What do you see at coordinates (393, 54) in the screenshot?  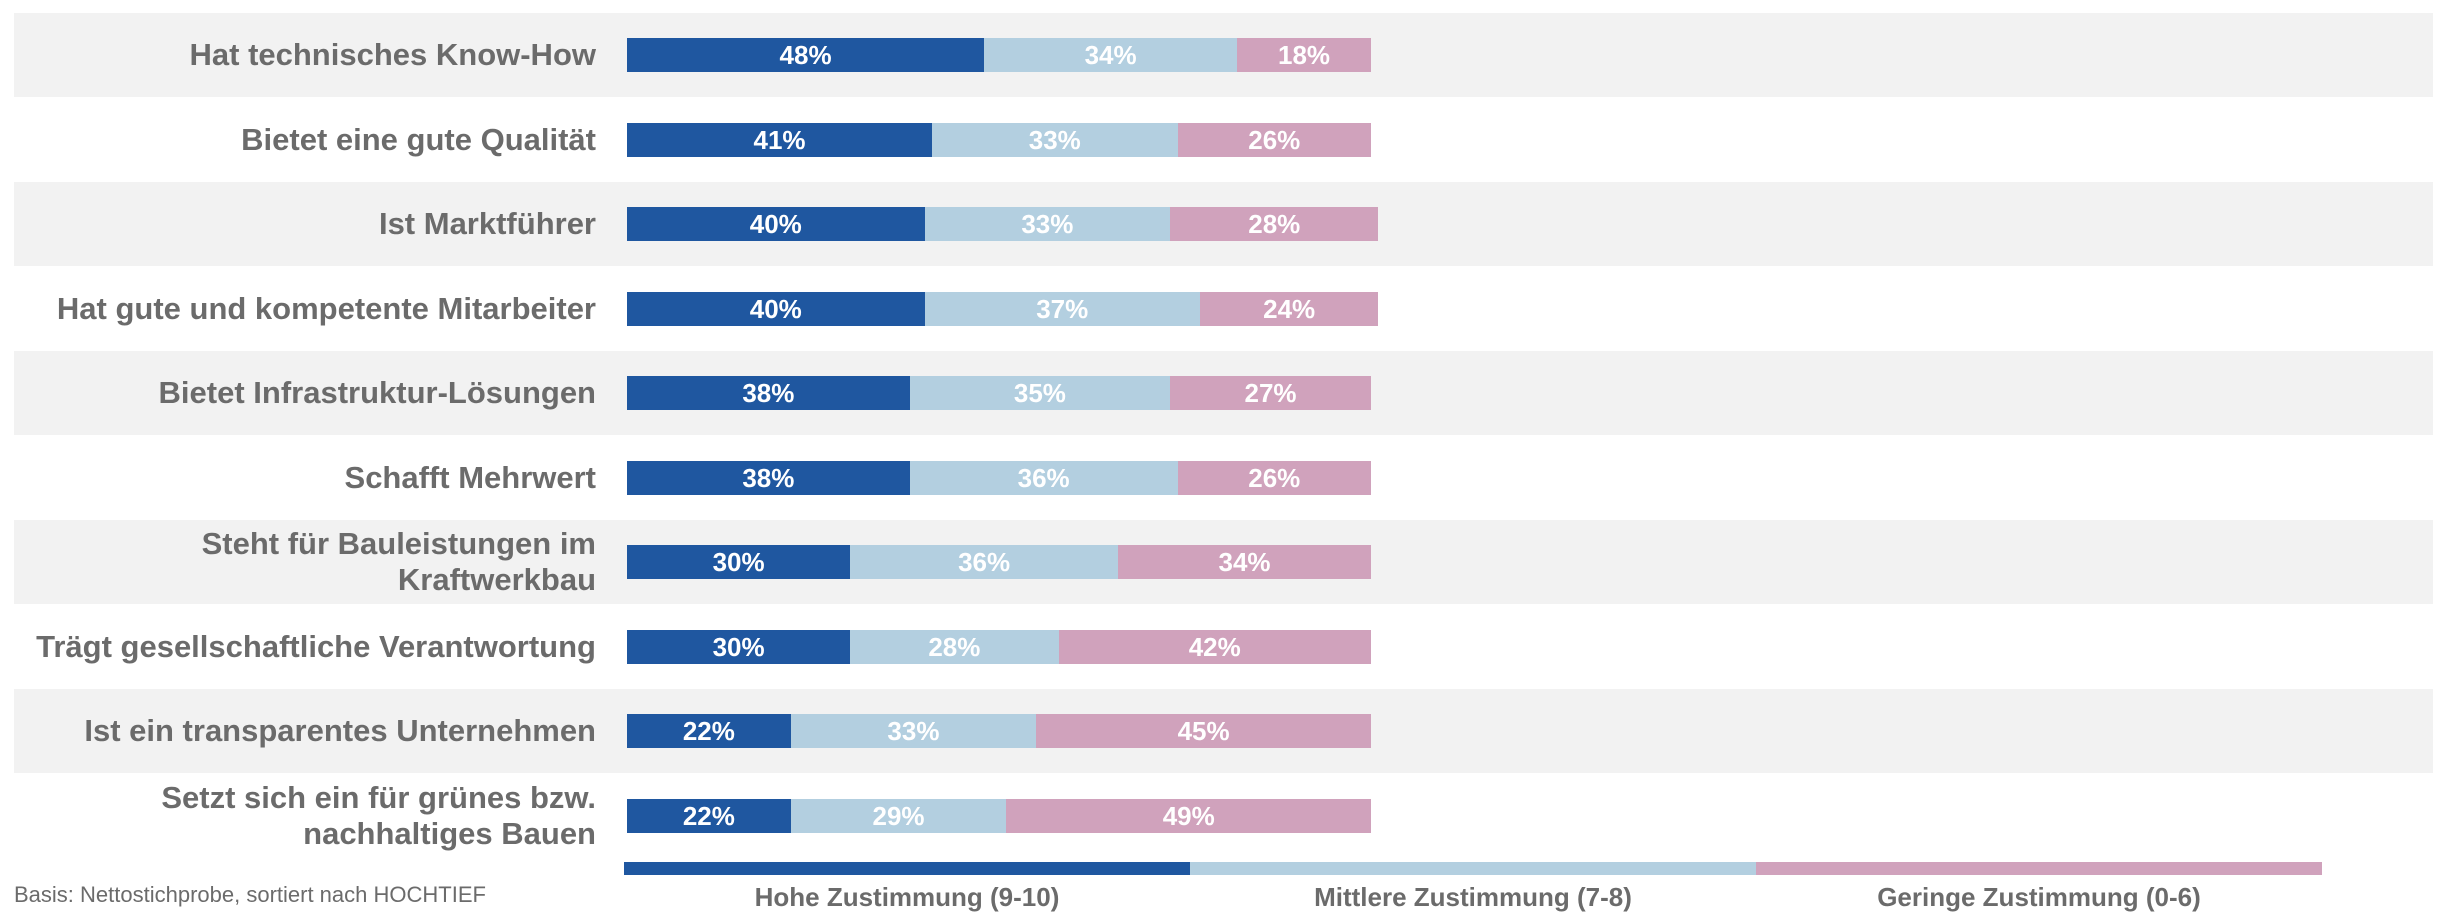 I see `category-label: Hat technisches Know-How` at bounding box center [393, 54].